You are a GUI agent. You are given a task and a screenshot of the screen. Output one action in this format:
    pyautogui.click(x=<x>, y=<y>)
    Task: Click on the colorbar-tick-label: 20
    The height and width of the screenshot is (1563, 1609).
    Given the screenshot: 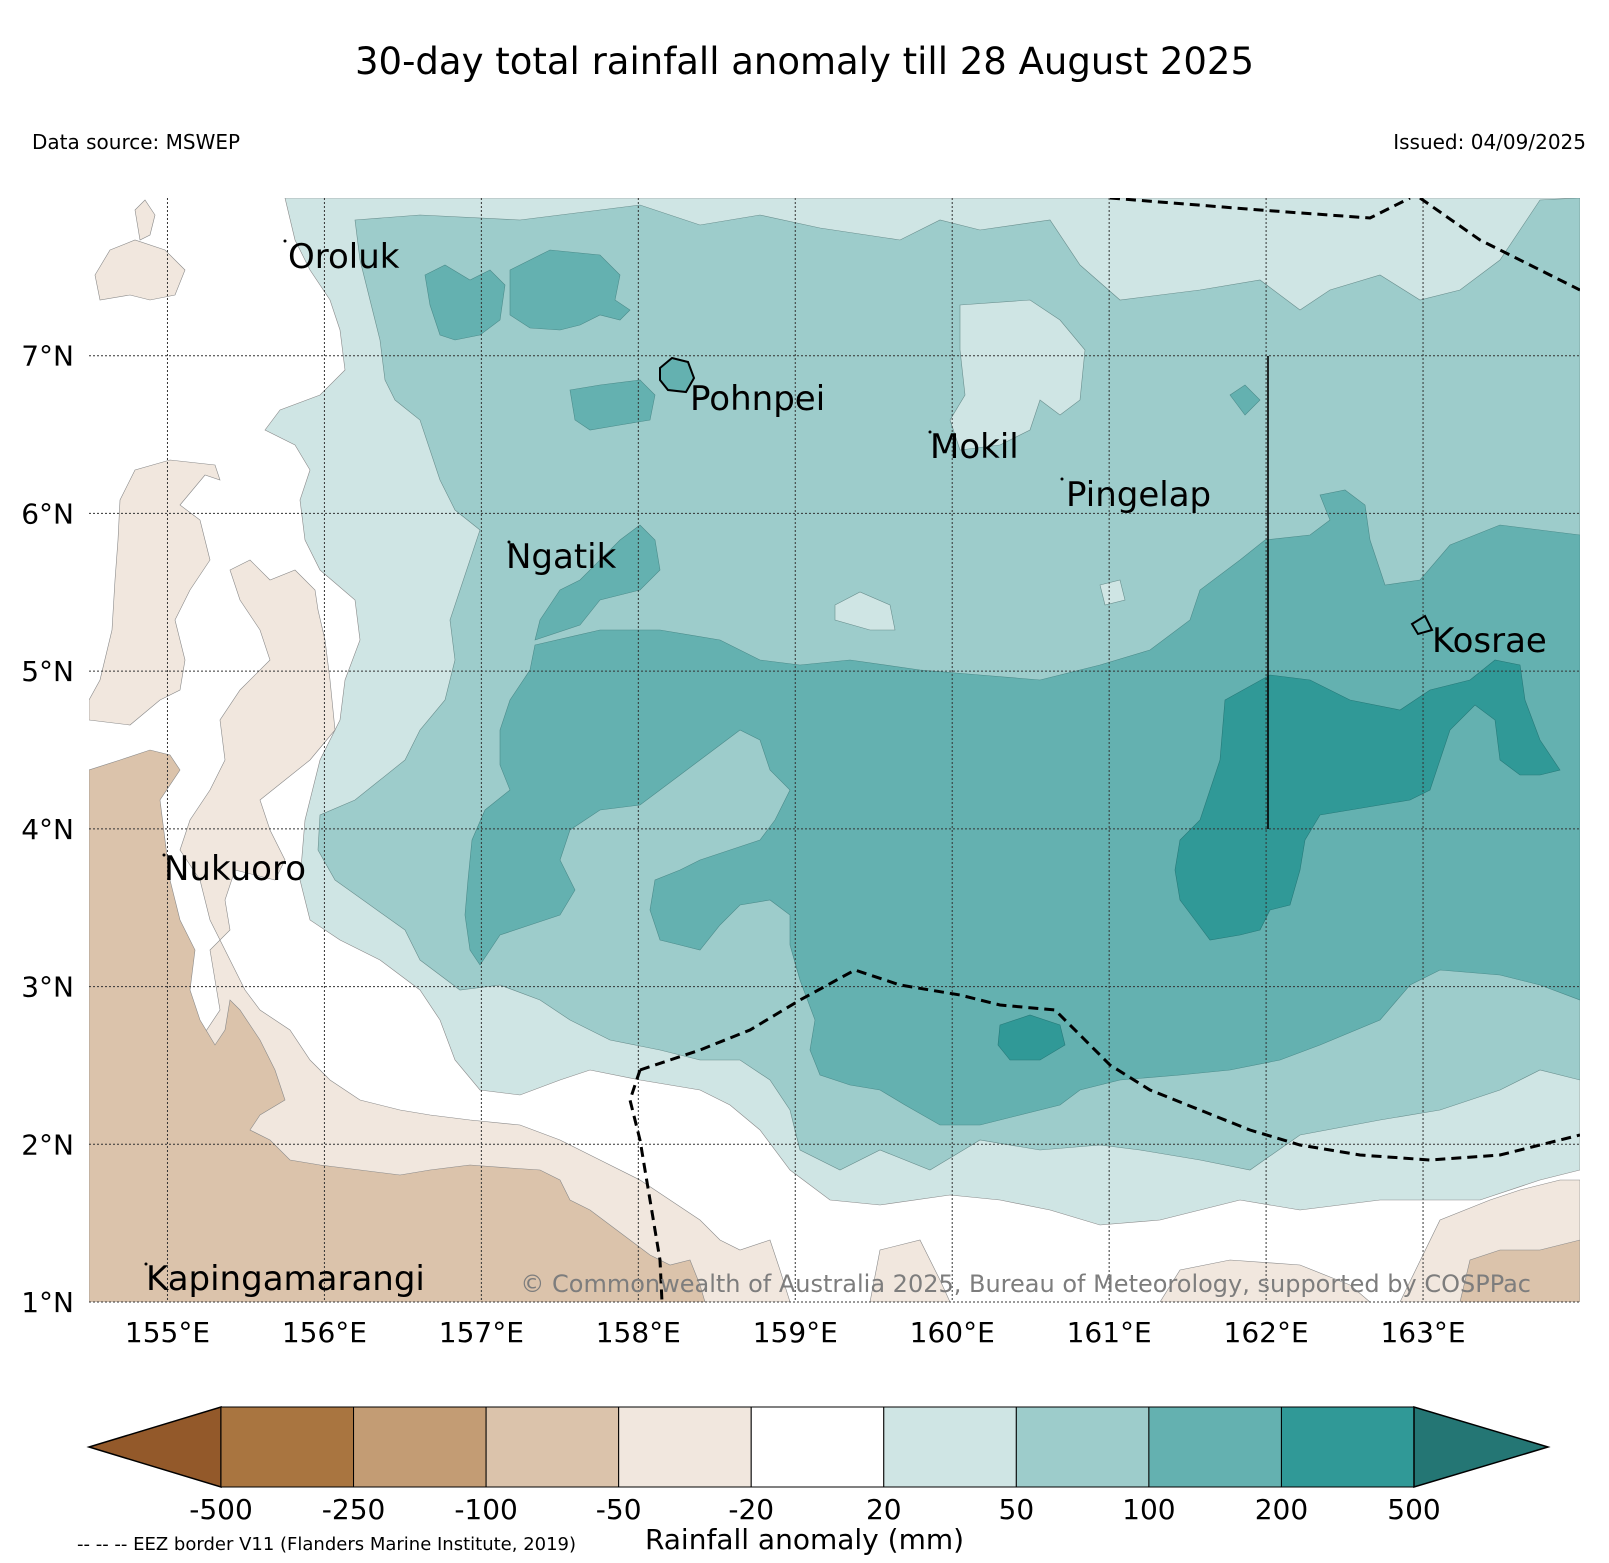 What is the action you would take?
    pyautogui.click(x=884, y=1509)
    